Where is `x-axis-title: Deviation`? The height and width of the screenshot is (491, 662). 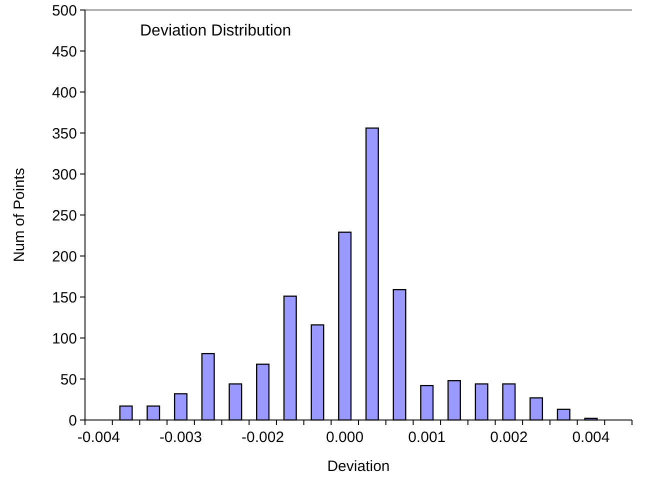 x-axis-title: Deviation is located at coordinates (358, 466).